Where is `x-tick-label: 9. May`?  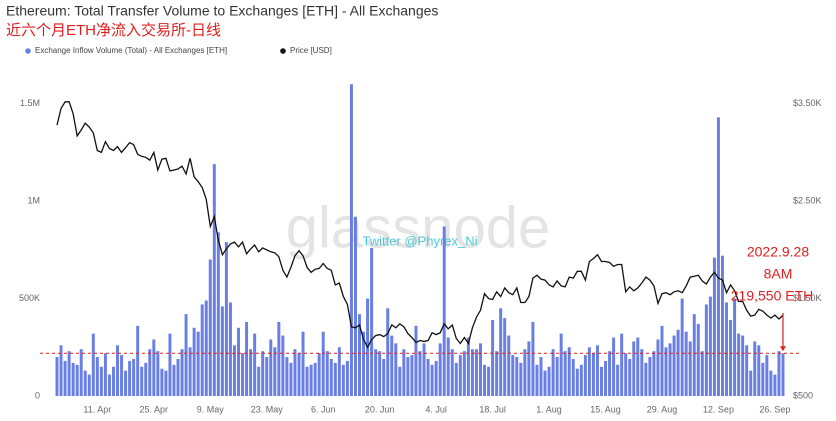 x-tick-label: 9. May is located at coordinates (211, 409).